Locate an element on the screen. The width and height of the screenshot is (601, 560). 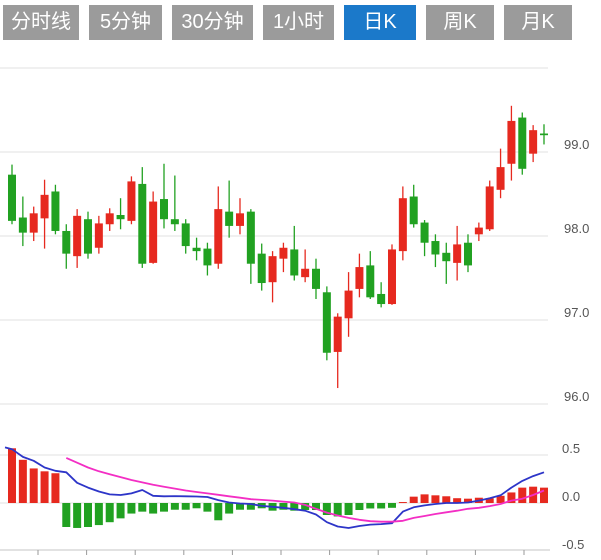
tab-monthly-k: 月K is located at coordinates (538, 22).